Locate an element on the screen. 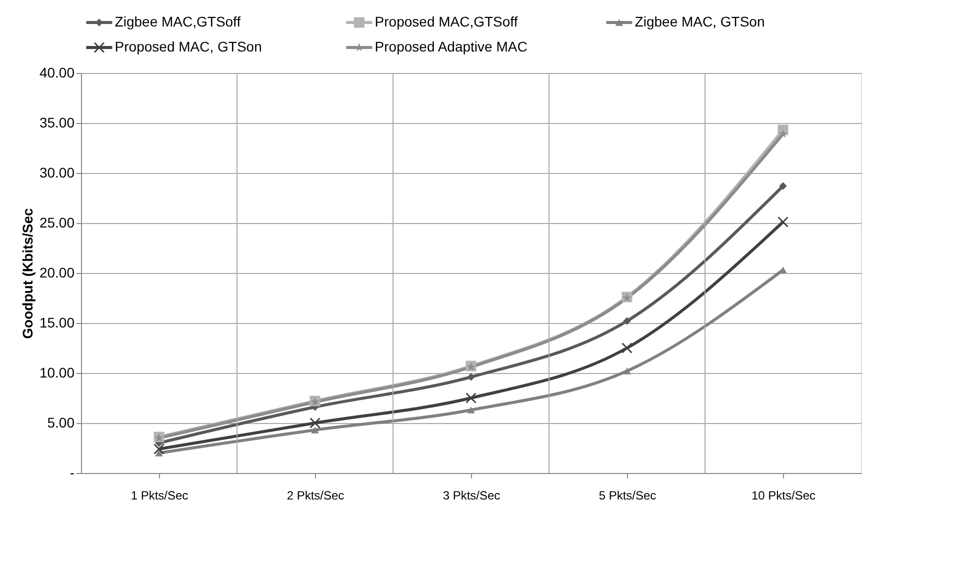 The height and width of the screenshot is (579, 958). x-tick-label: 5 Pkts/Sec is located at coordinates (627, 495).